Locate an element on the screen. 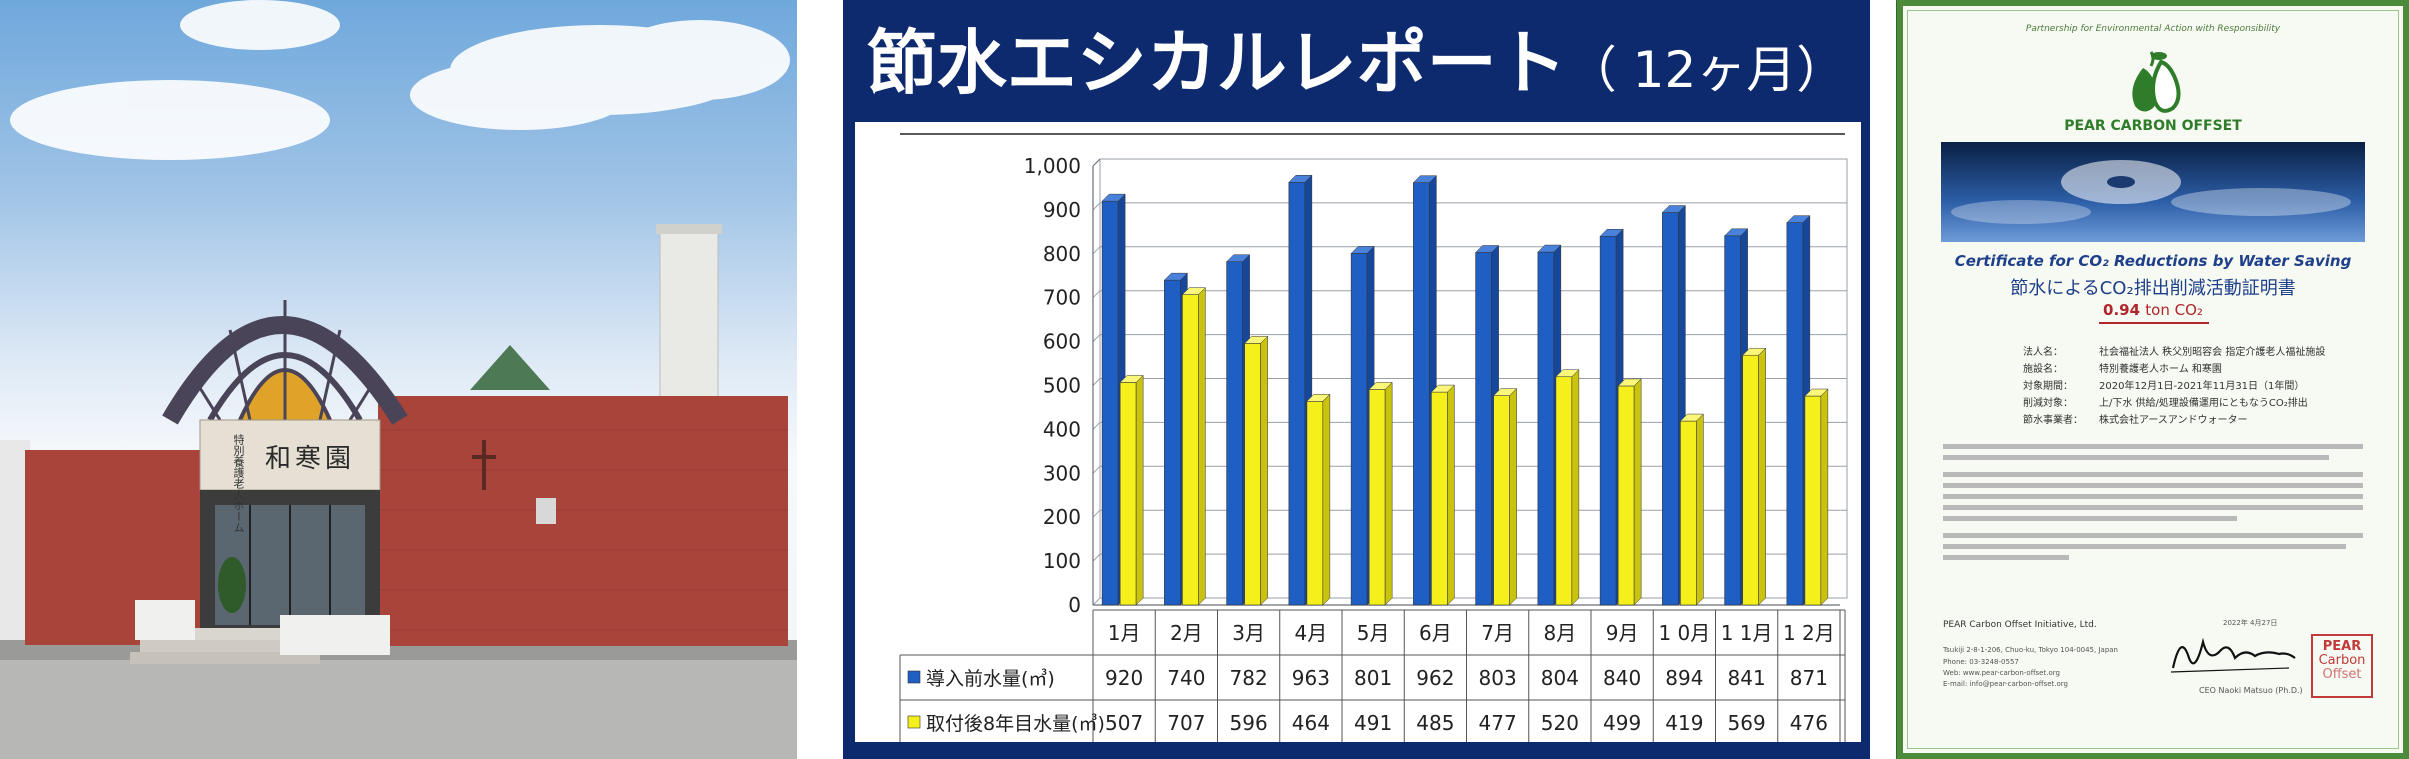 The width and height of the screenshot is (2409, 759). certificate-phone: Phone: 03-3248-0557 is located at coordinates (1981, 662).